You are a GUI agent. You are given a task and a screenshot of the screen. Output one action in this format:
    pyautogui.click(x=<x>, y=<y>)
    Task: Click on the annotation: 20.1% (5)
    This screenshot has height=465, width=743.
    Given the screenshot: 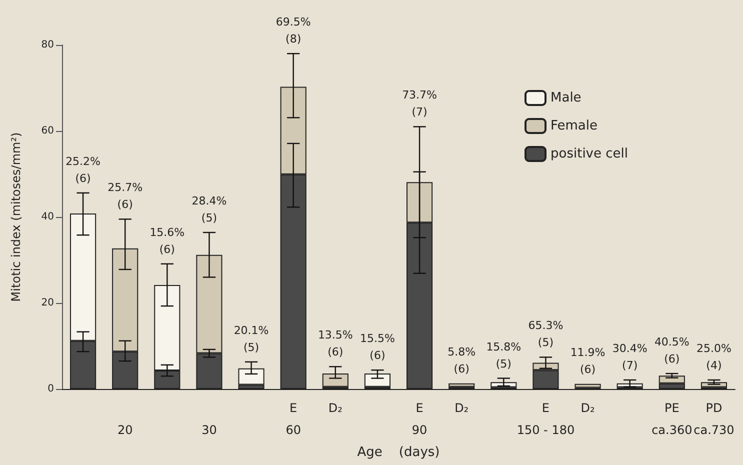 What is the action you would take?
    pyautogui.click(x=251, y=339)
    